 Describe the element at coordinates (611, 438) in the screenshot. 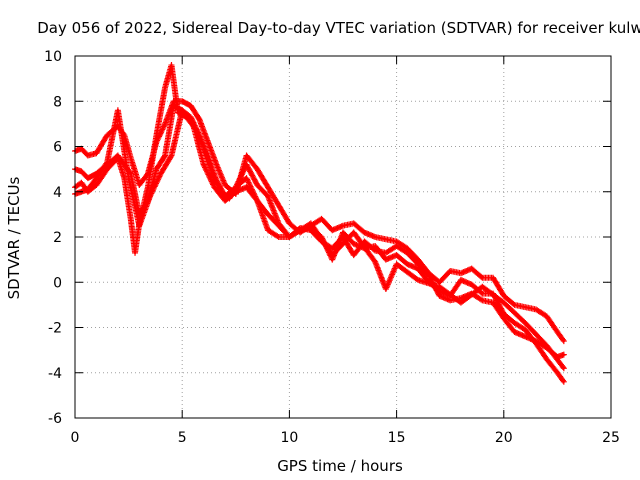

I see `x-tick-label: 25` at that location.